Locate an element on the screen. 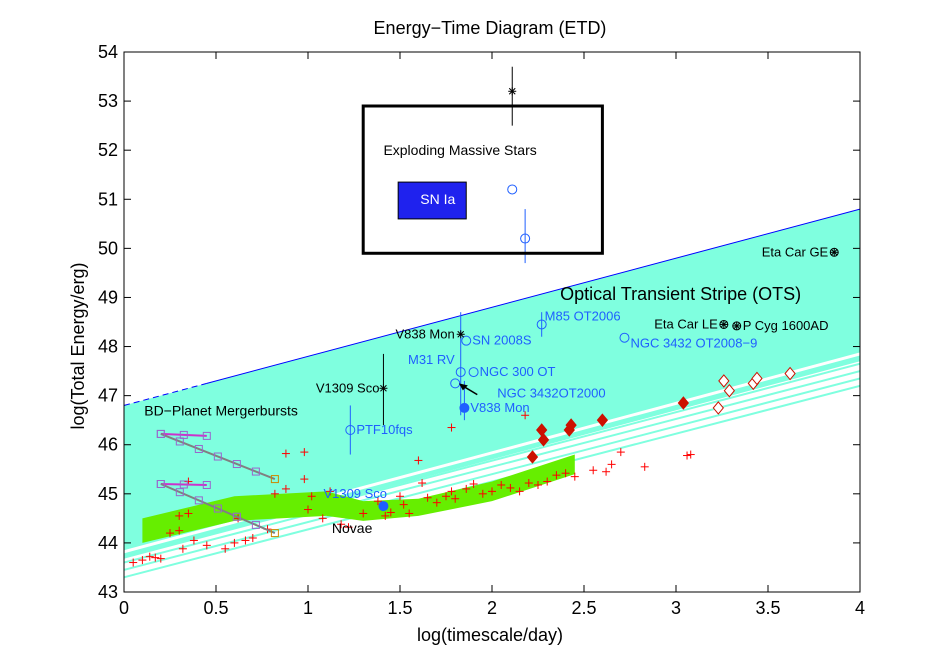 The image size is (952, 668). unlabeled-object-0-d is located at coordinates (512, 91).